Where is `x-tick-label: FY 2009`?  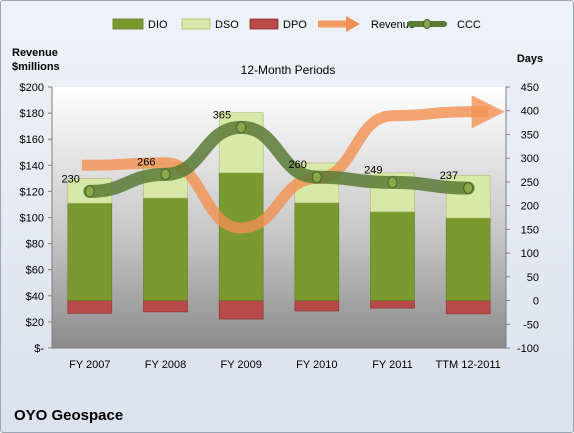 x-tick-label: FY 2009 is located at coordinates (240, 365).